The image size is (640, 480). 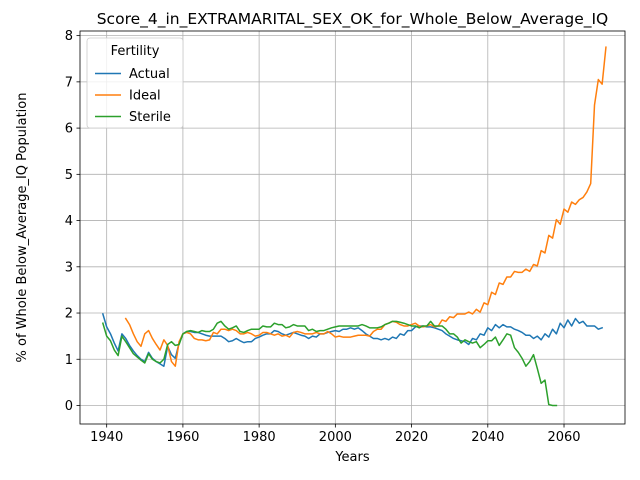 What do you see at coordinates (352, 457) in the screenshot?
I see `x-axis-label: Years` at bounding box center [352, 457].